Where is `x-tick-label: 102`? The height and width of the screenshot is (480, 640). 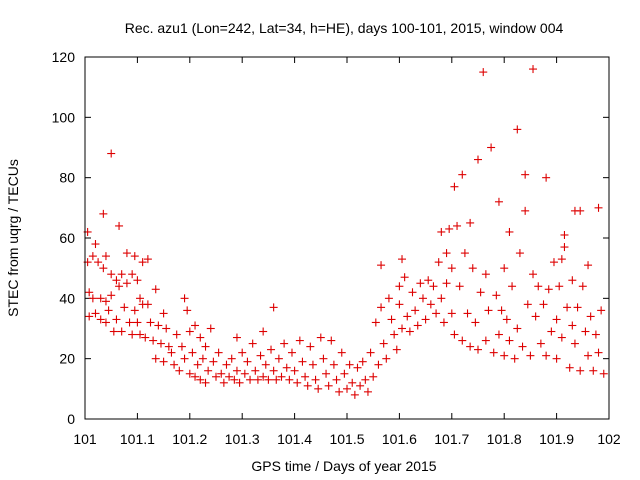
x-tick-label: 102 is located at coordinates (609, 439).